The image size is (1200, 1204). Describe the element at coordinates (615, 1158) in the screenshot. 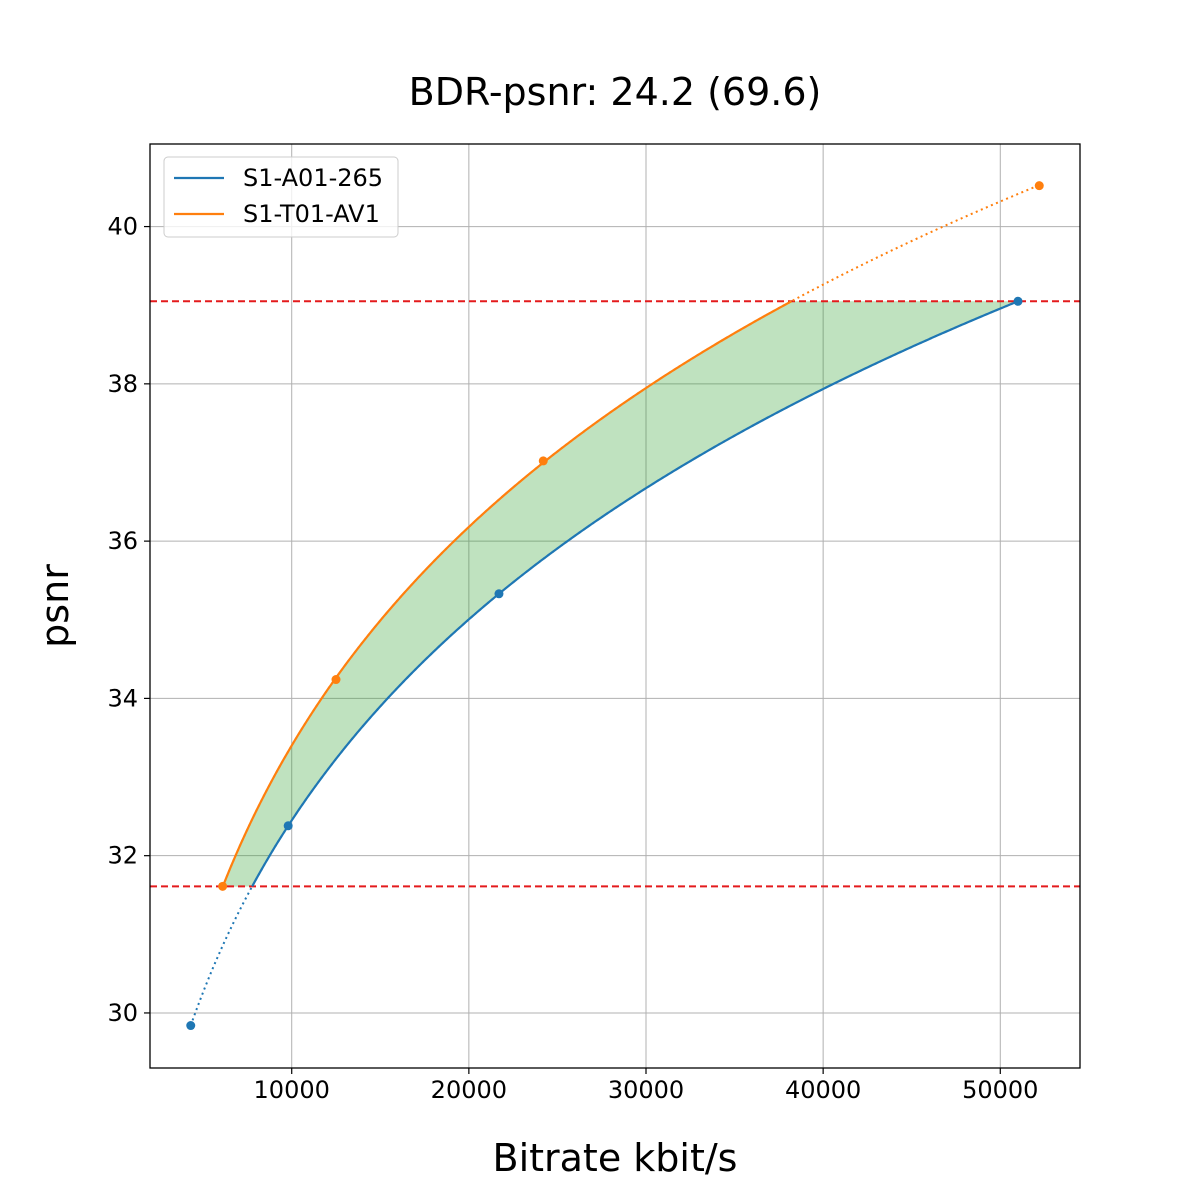

I see `x-axis-label: Bitrate kbit/s` at that location.